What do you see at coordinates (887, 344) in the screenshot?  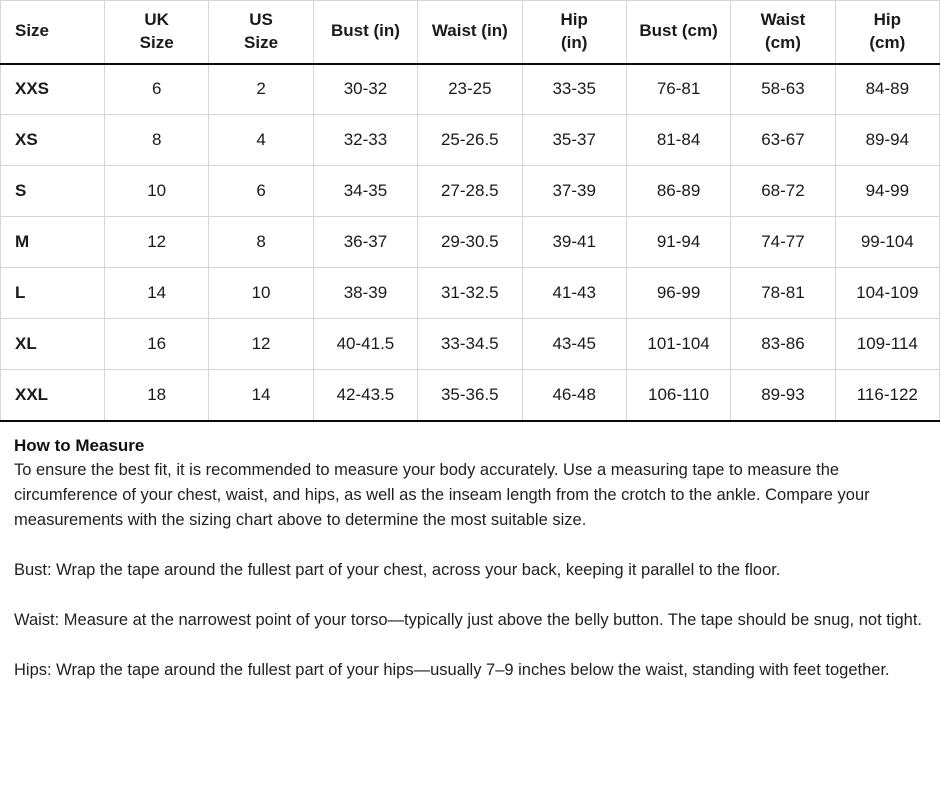 I see `table-cell: 109-114` at bounding box center [887, 344].